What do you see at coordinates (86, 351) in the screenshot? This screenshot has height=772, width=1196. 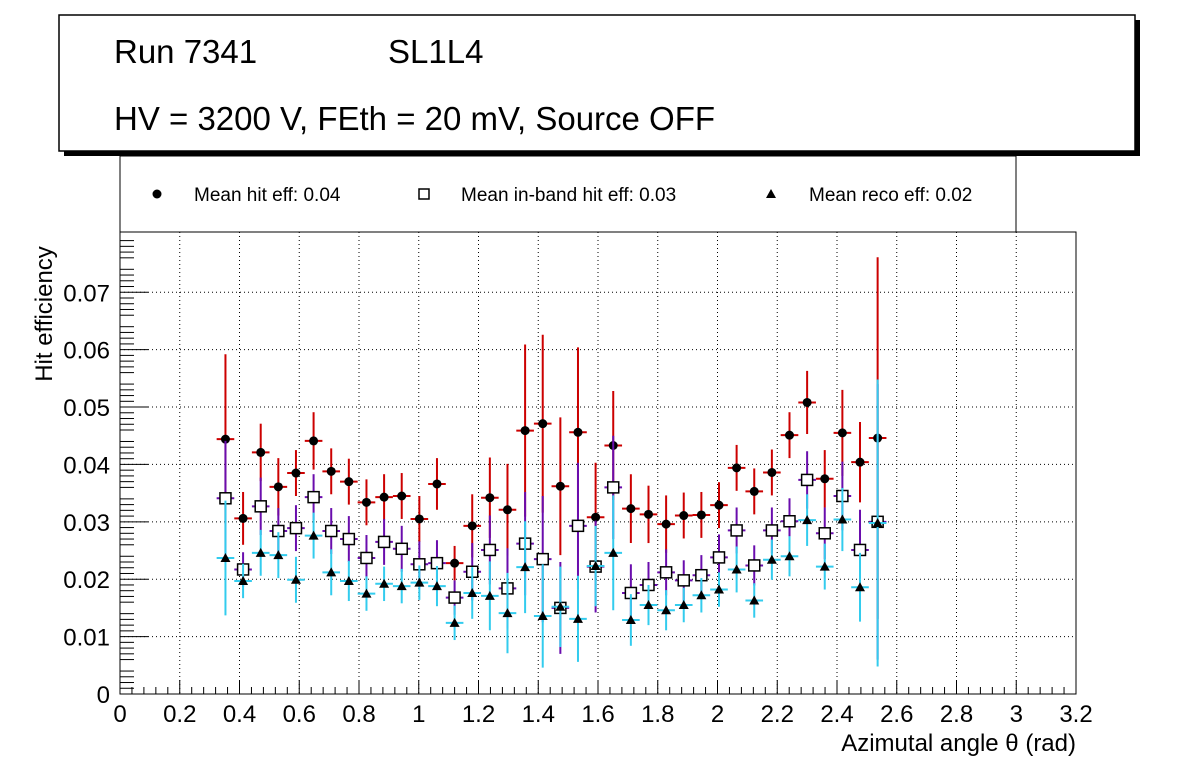 I see `y-tick-label: 0.06` at bounding box center [86, 351].